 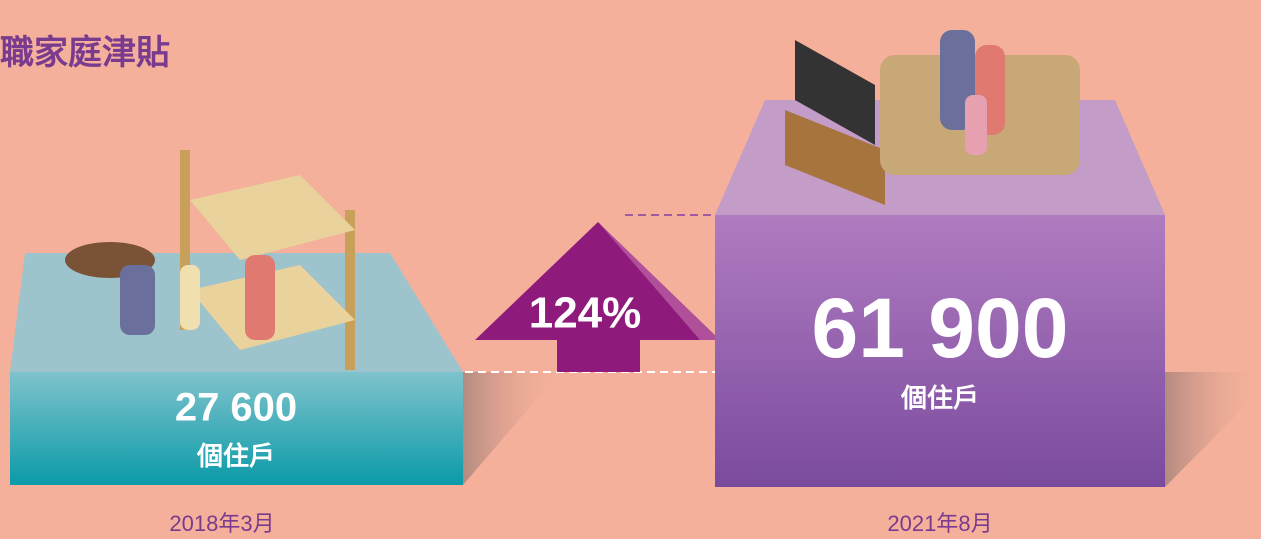 What do you see at coordinates (932, 117) in the screenshot?
I see `illustration-living-room` at bounding box center [932, 117].